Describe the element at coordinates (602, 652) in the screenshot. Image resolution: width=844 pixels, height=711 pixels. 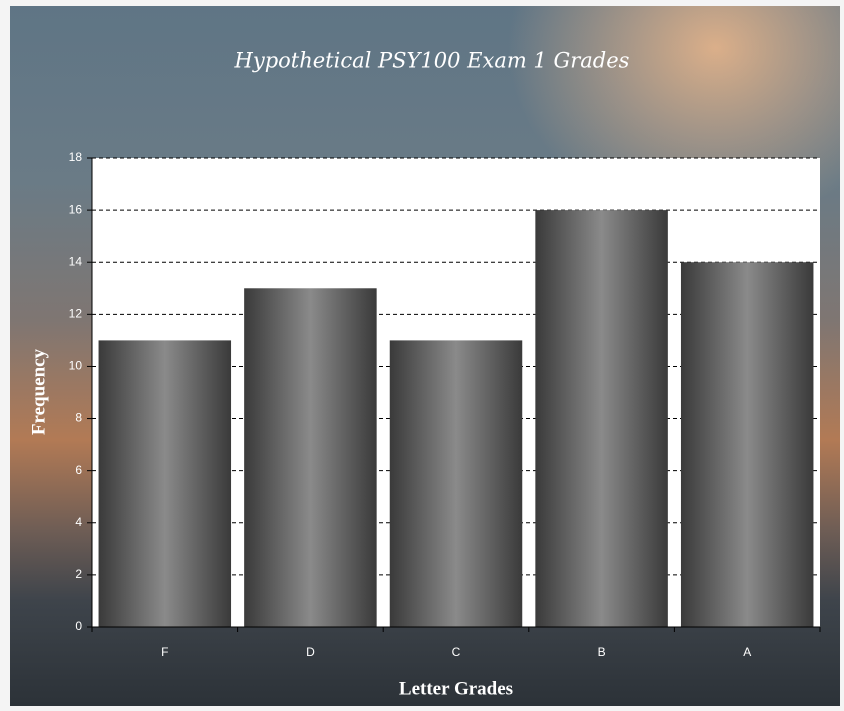
I see `x-tick-label: B` at that location.